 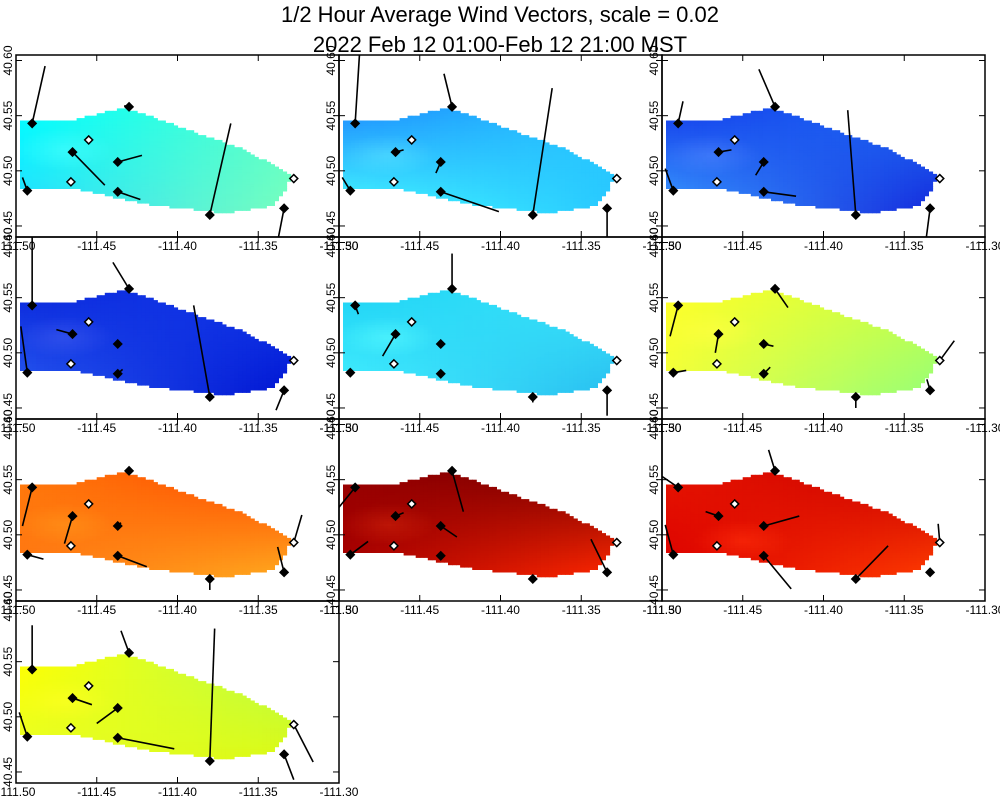 What do you see at coordinates (70, 181) in the screenshot?
I see `station-marker` at bounding box center [70, 181].